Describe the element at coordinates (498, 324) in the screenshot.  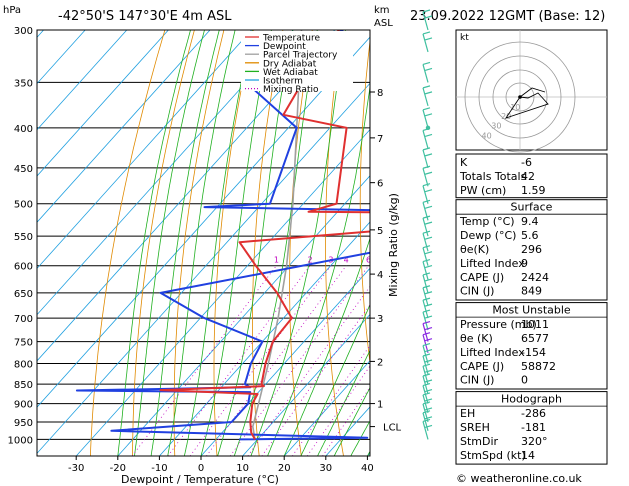
I see `index-row-label: Pressure (mb)` at that location.